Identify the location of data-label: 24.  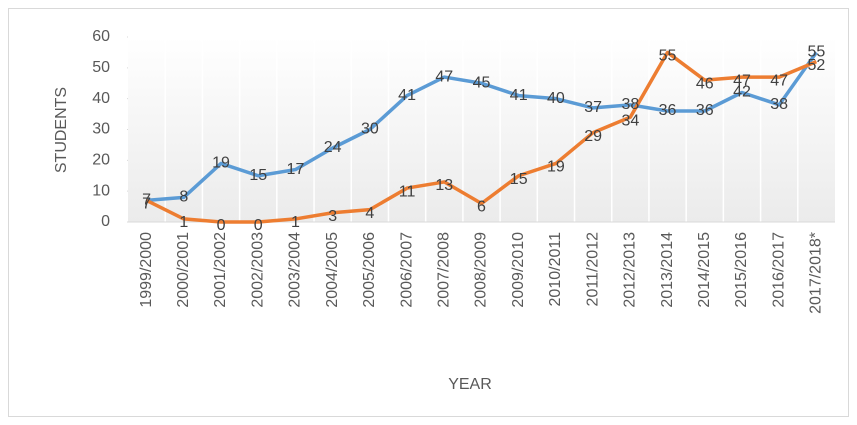
(333, 147).